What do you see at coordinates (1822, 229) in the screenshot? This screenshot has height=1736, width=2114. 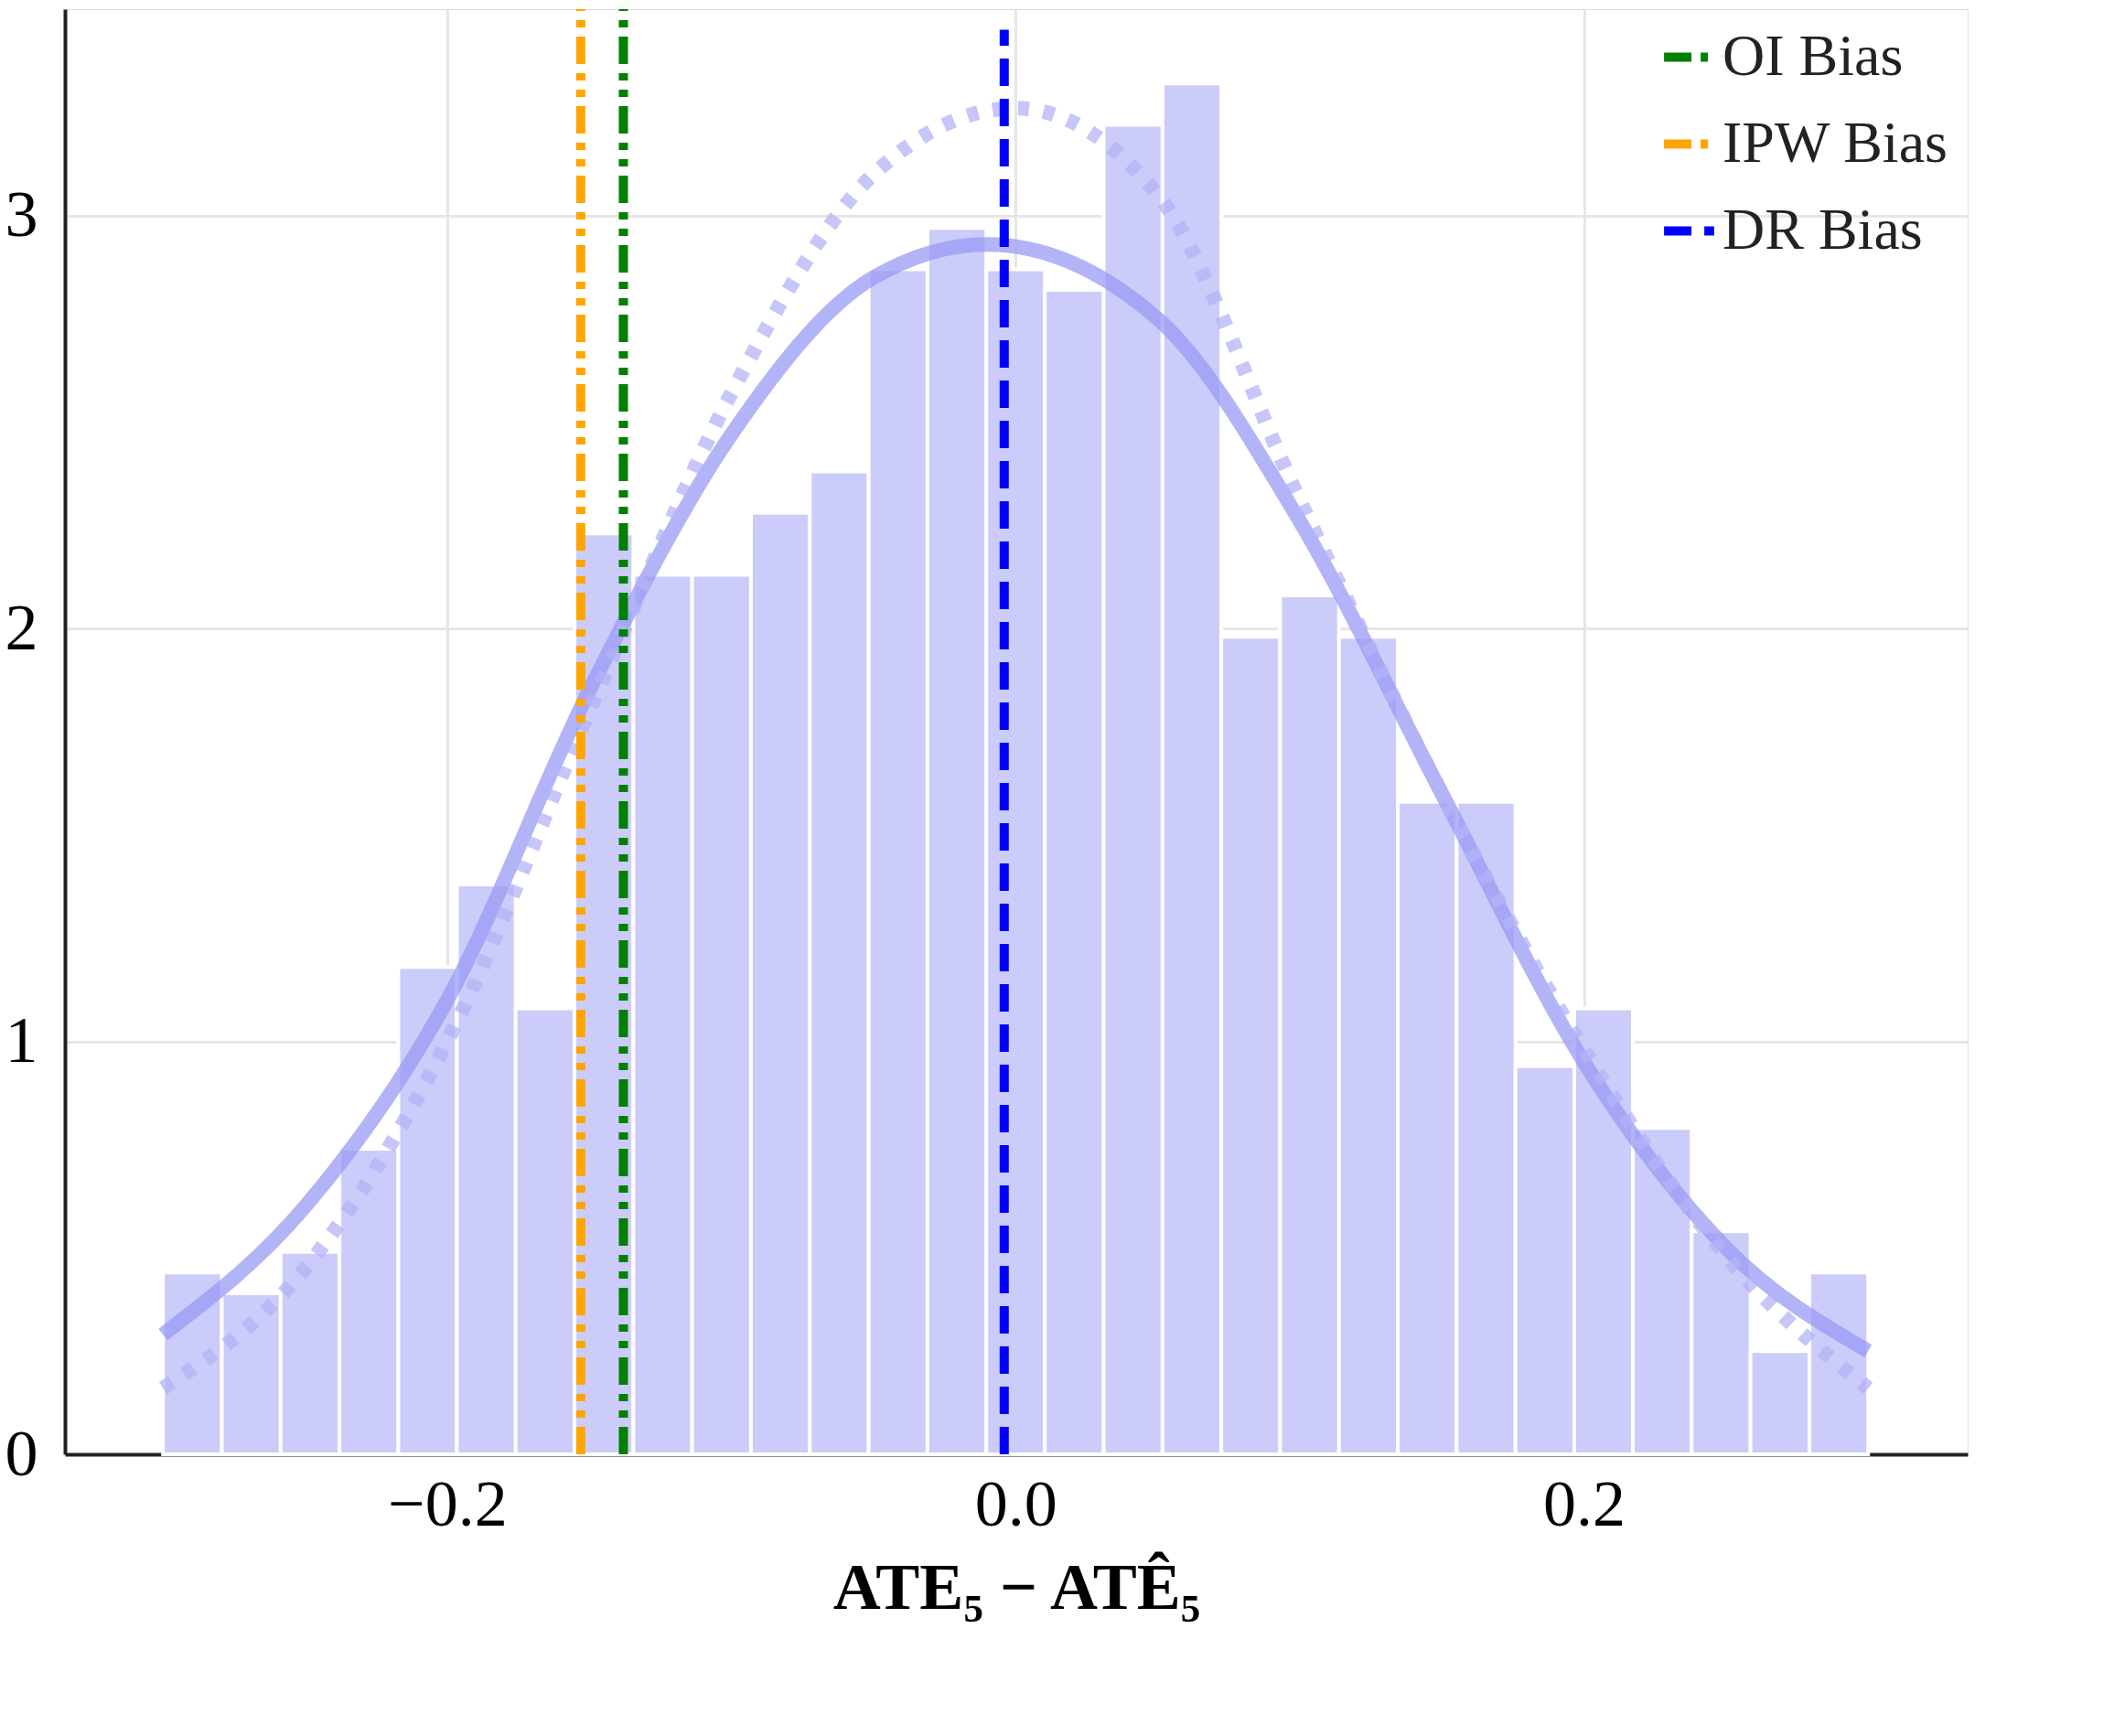 I see `legend-label: DR Bias` at bounding box center [1822, 229].